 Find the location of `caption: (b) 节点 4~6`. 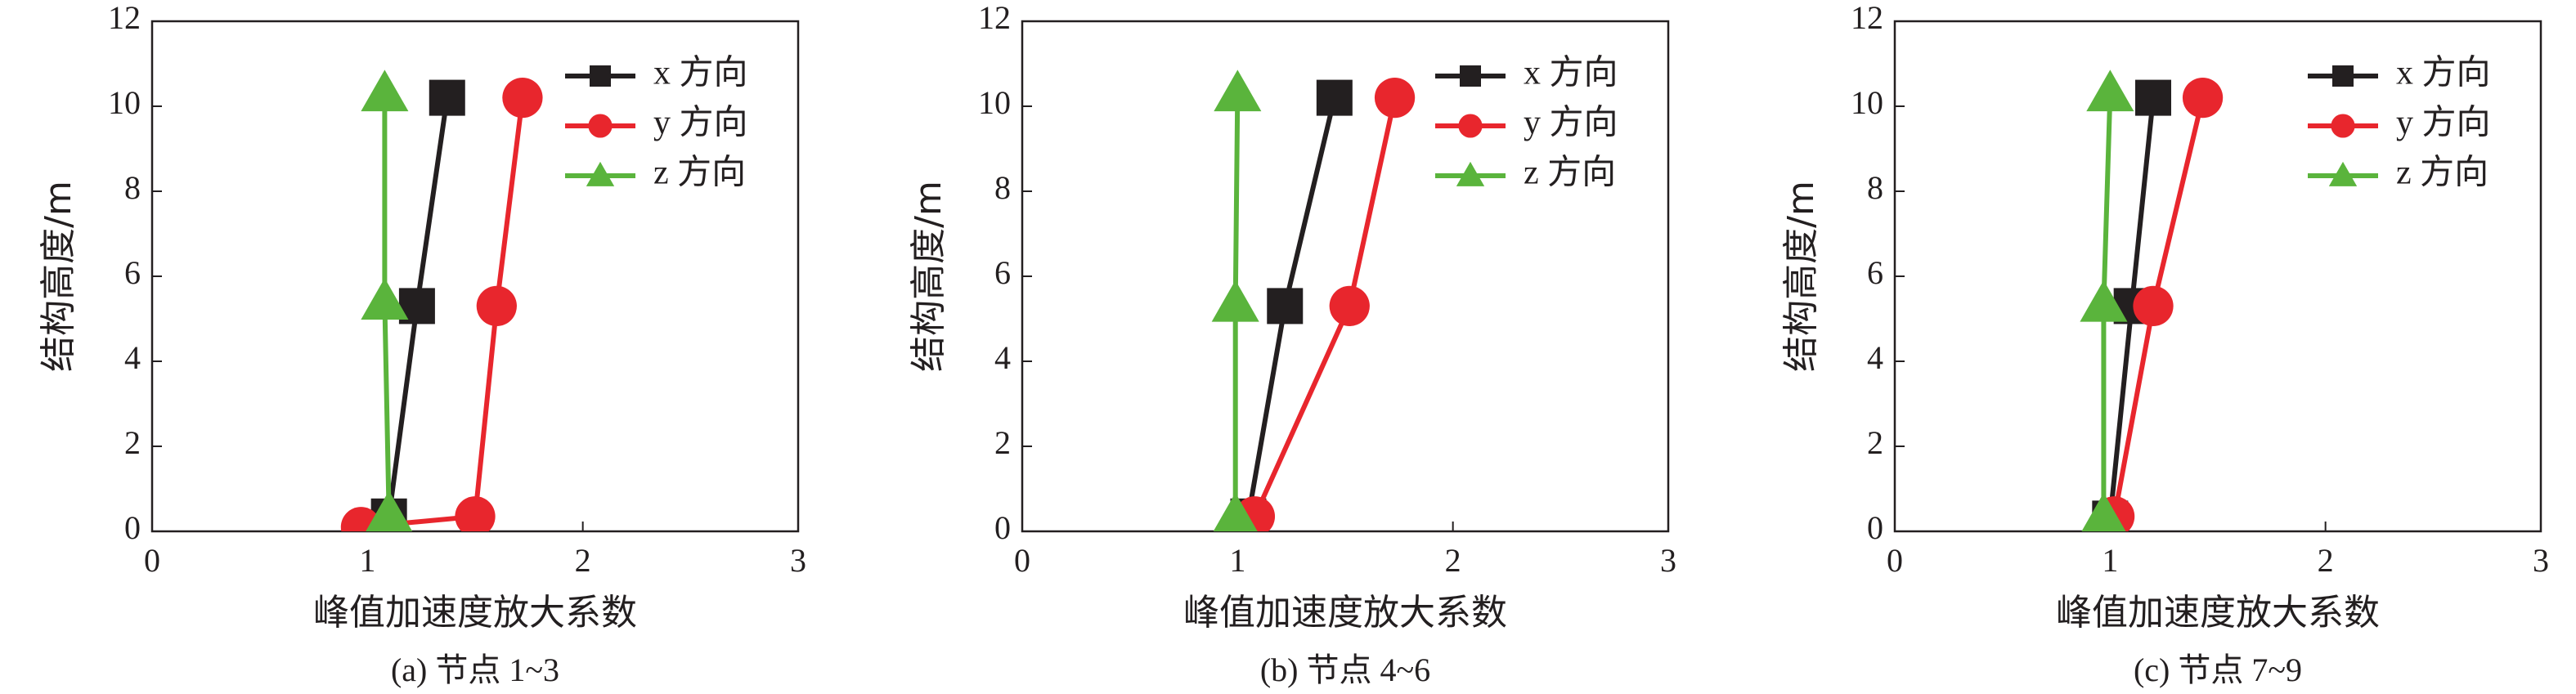

caption: (b) 节点 4~6 is located at coordinates (1345, 669).